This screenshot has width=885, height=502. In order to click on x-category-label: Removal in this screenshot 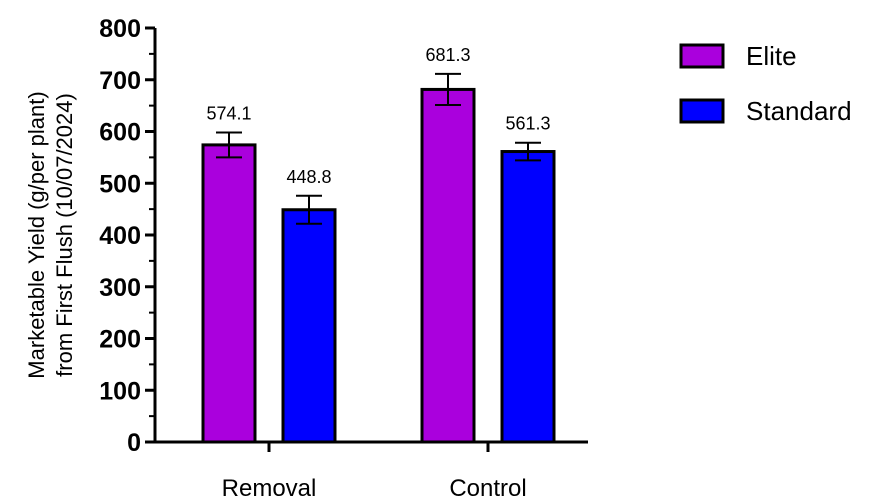, I will do `click(269, 488)`.